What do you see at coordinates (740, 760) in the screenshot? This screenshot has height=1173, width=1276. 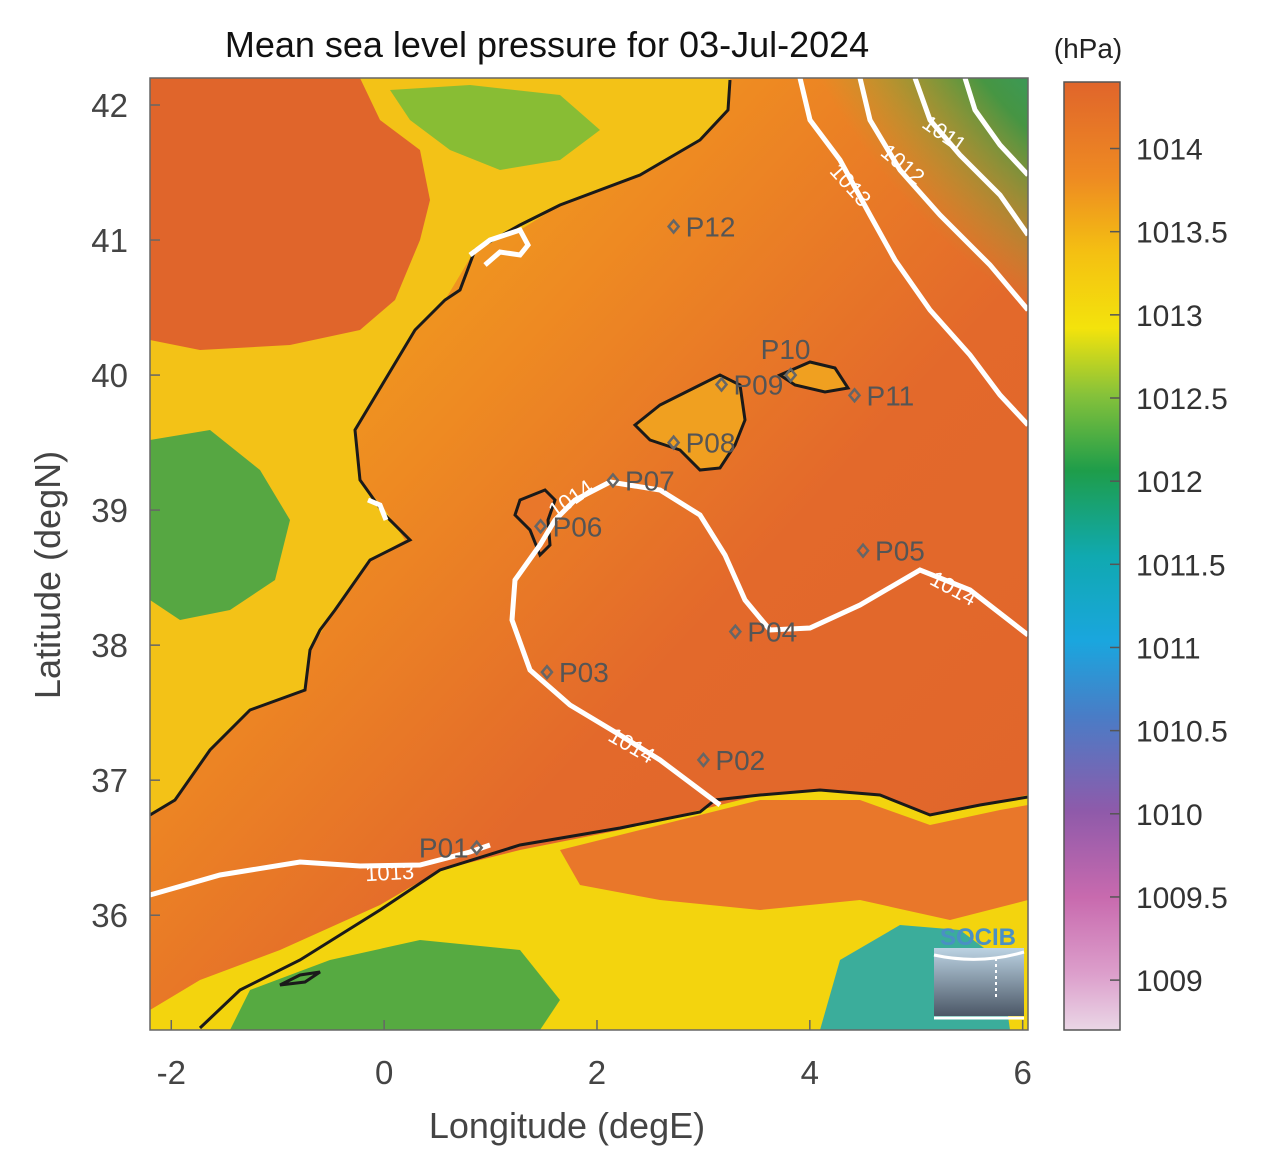 I see `station-label: P02` at bounding box center [740, 760].